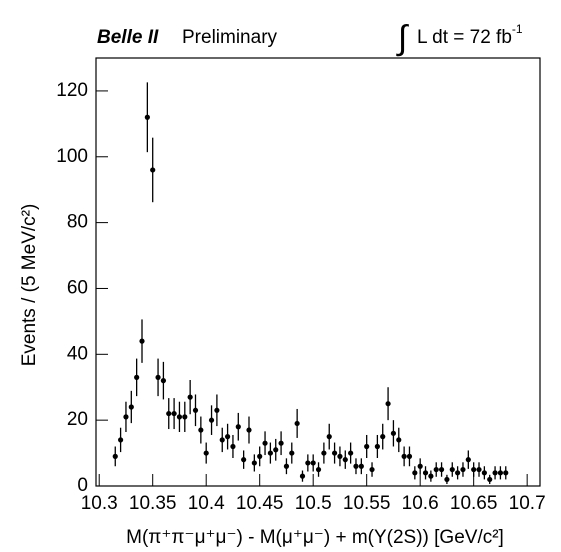 The width and height of the screenshot is (561, 552). What do you see at coordinates (206, 503) in the screenshot?
I see `x-tick-label: 10.4` at bounding box center [206, 503].